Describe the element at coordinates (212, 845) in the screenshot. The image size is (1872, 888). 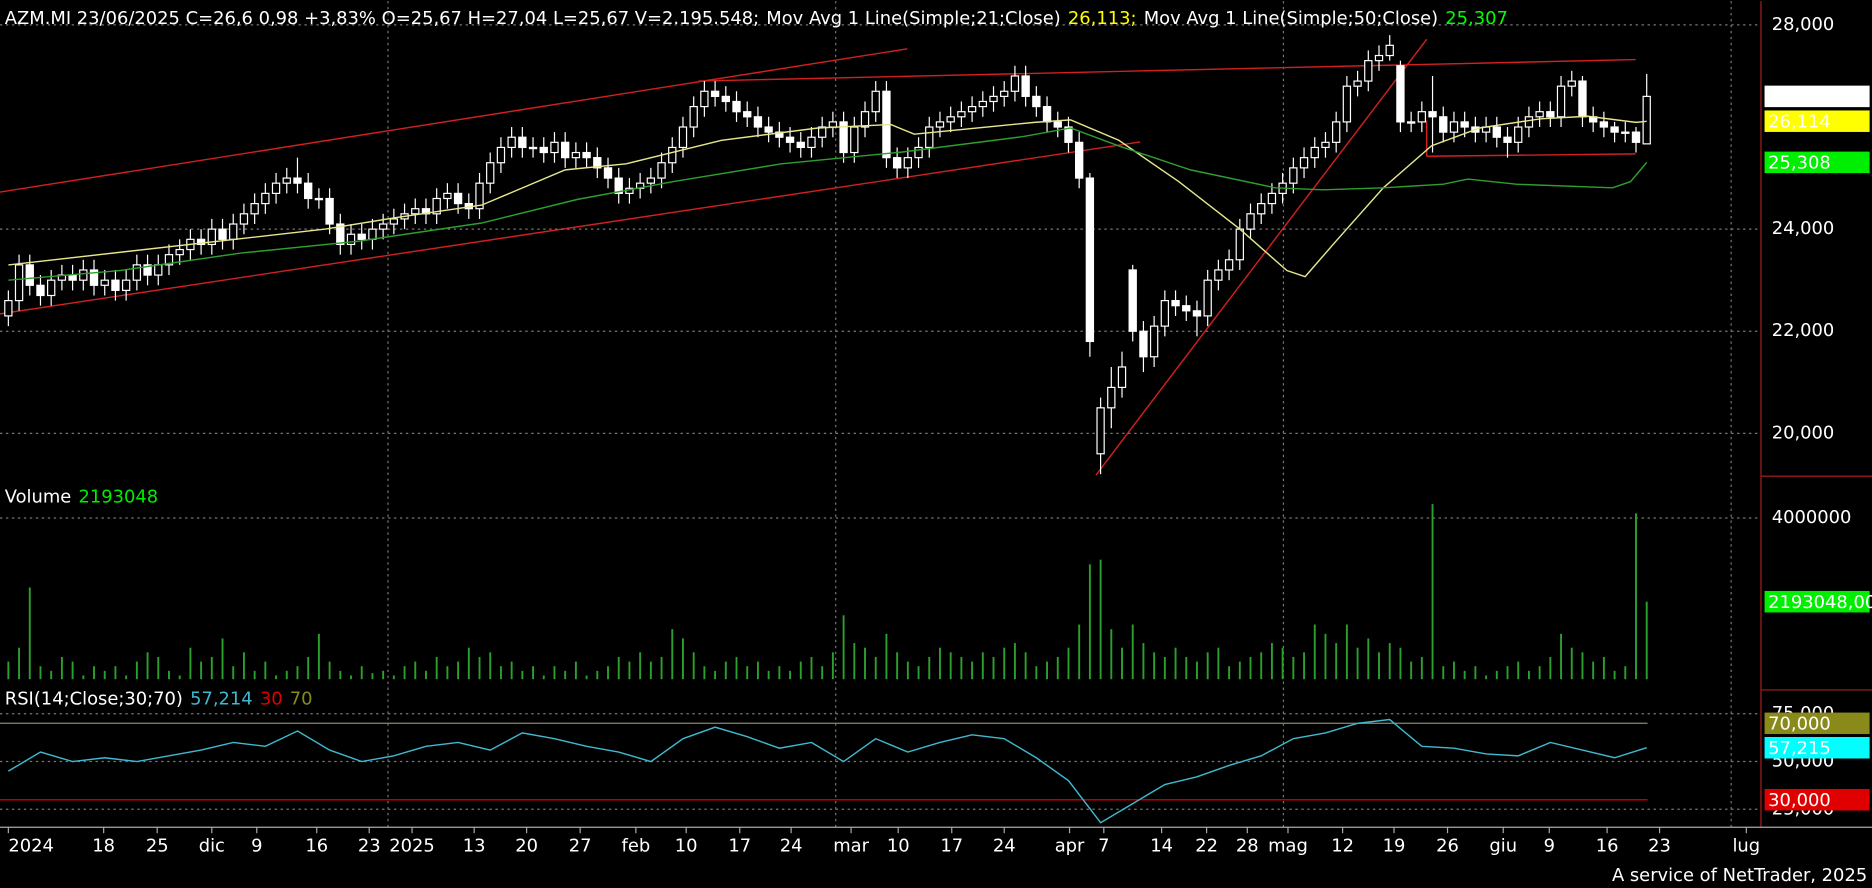
I see `x-tick-label: dic` at that location.